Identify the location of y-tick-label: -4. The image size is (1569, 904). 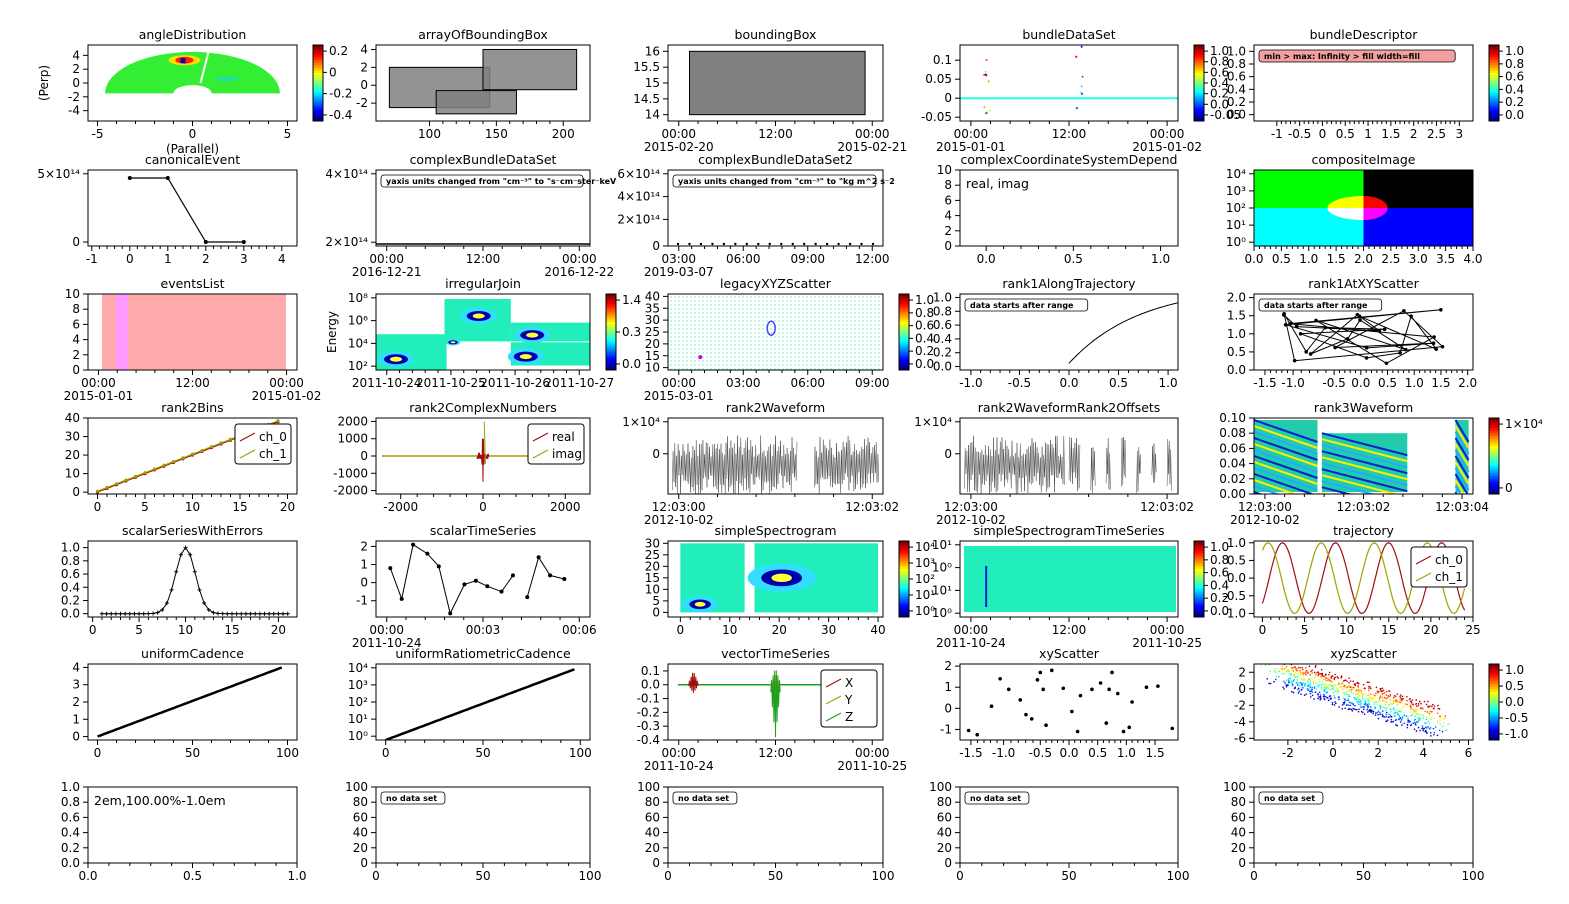
(1240, 722).